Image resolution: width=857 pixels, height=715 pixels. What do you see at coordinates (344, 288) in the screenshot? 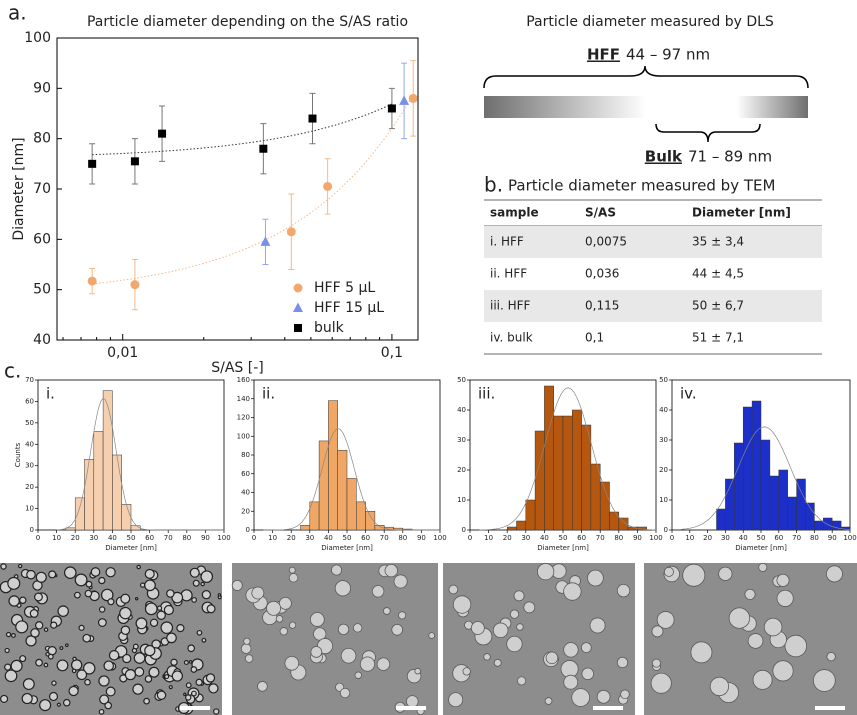
I see `legend-label: HFF 5 µL` at bounding box center [344, 288].